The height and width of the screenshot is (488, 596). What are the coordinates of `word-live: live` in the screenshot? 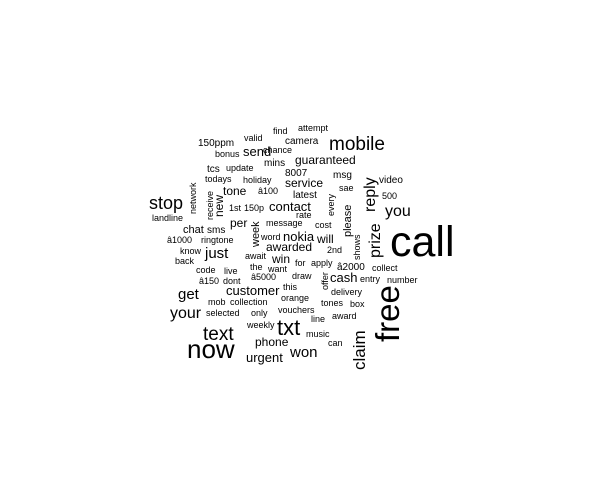 It's located at (231, 271).